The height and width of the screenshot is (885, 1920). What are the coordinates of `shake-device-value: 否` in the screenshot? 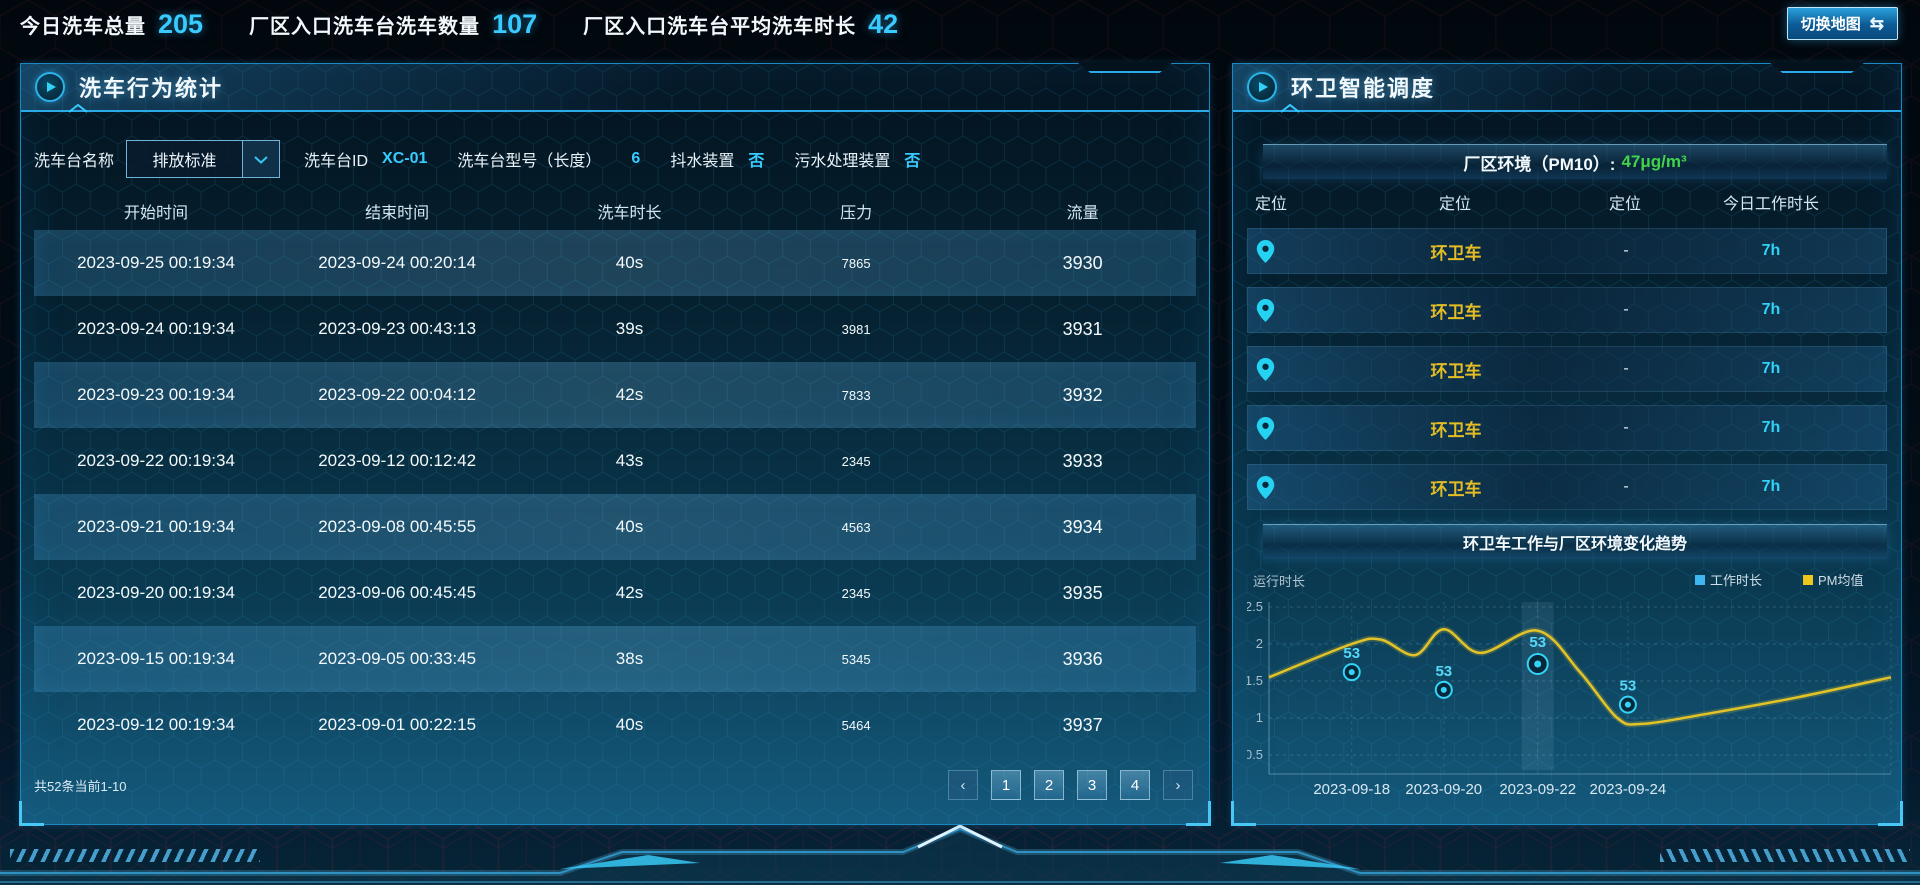 It's located at (756, 161).